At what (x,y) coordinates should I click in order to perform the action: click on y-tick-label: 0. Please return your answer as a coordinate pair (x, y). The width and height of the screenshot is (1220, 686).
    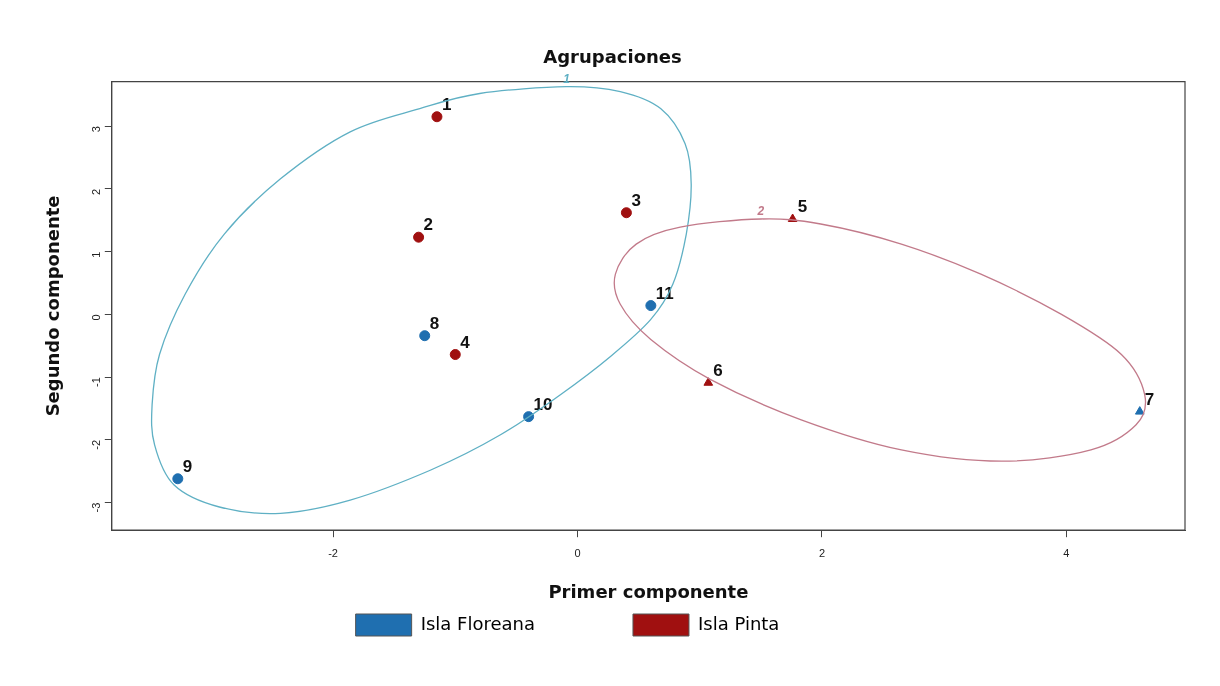
    Looking at the image, I should click on (95, 317).